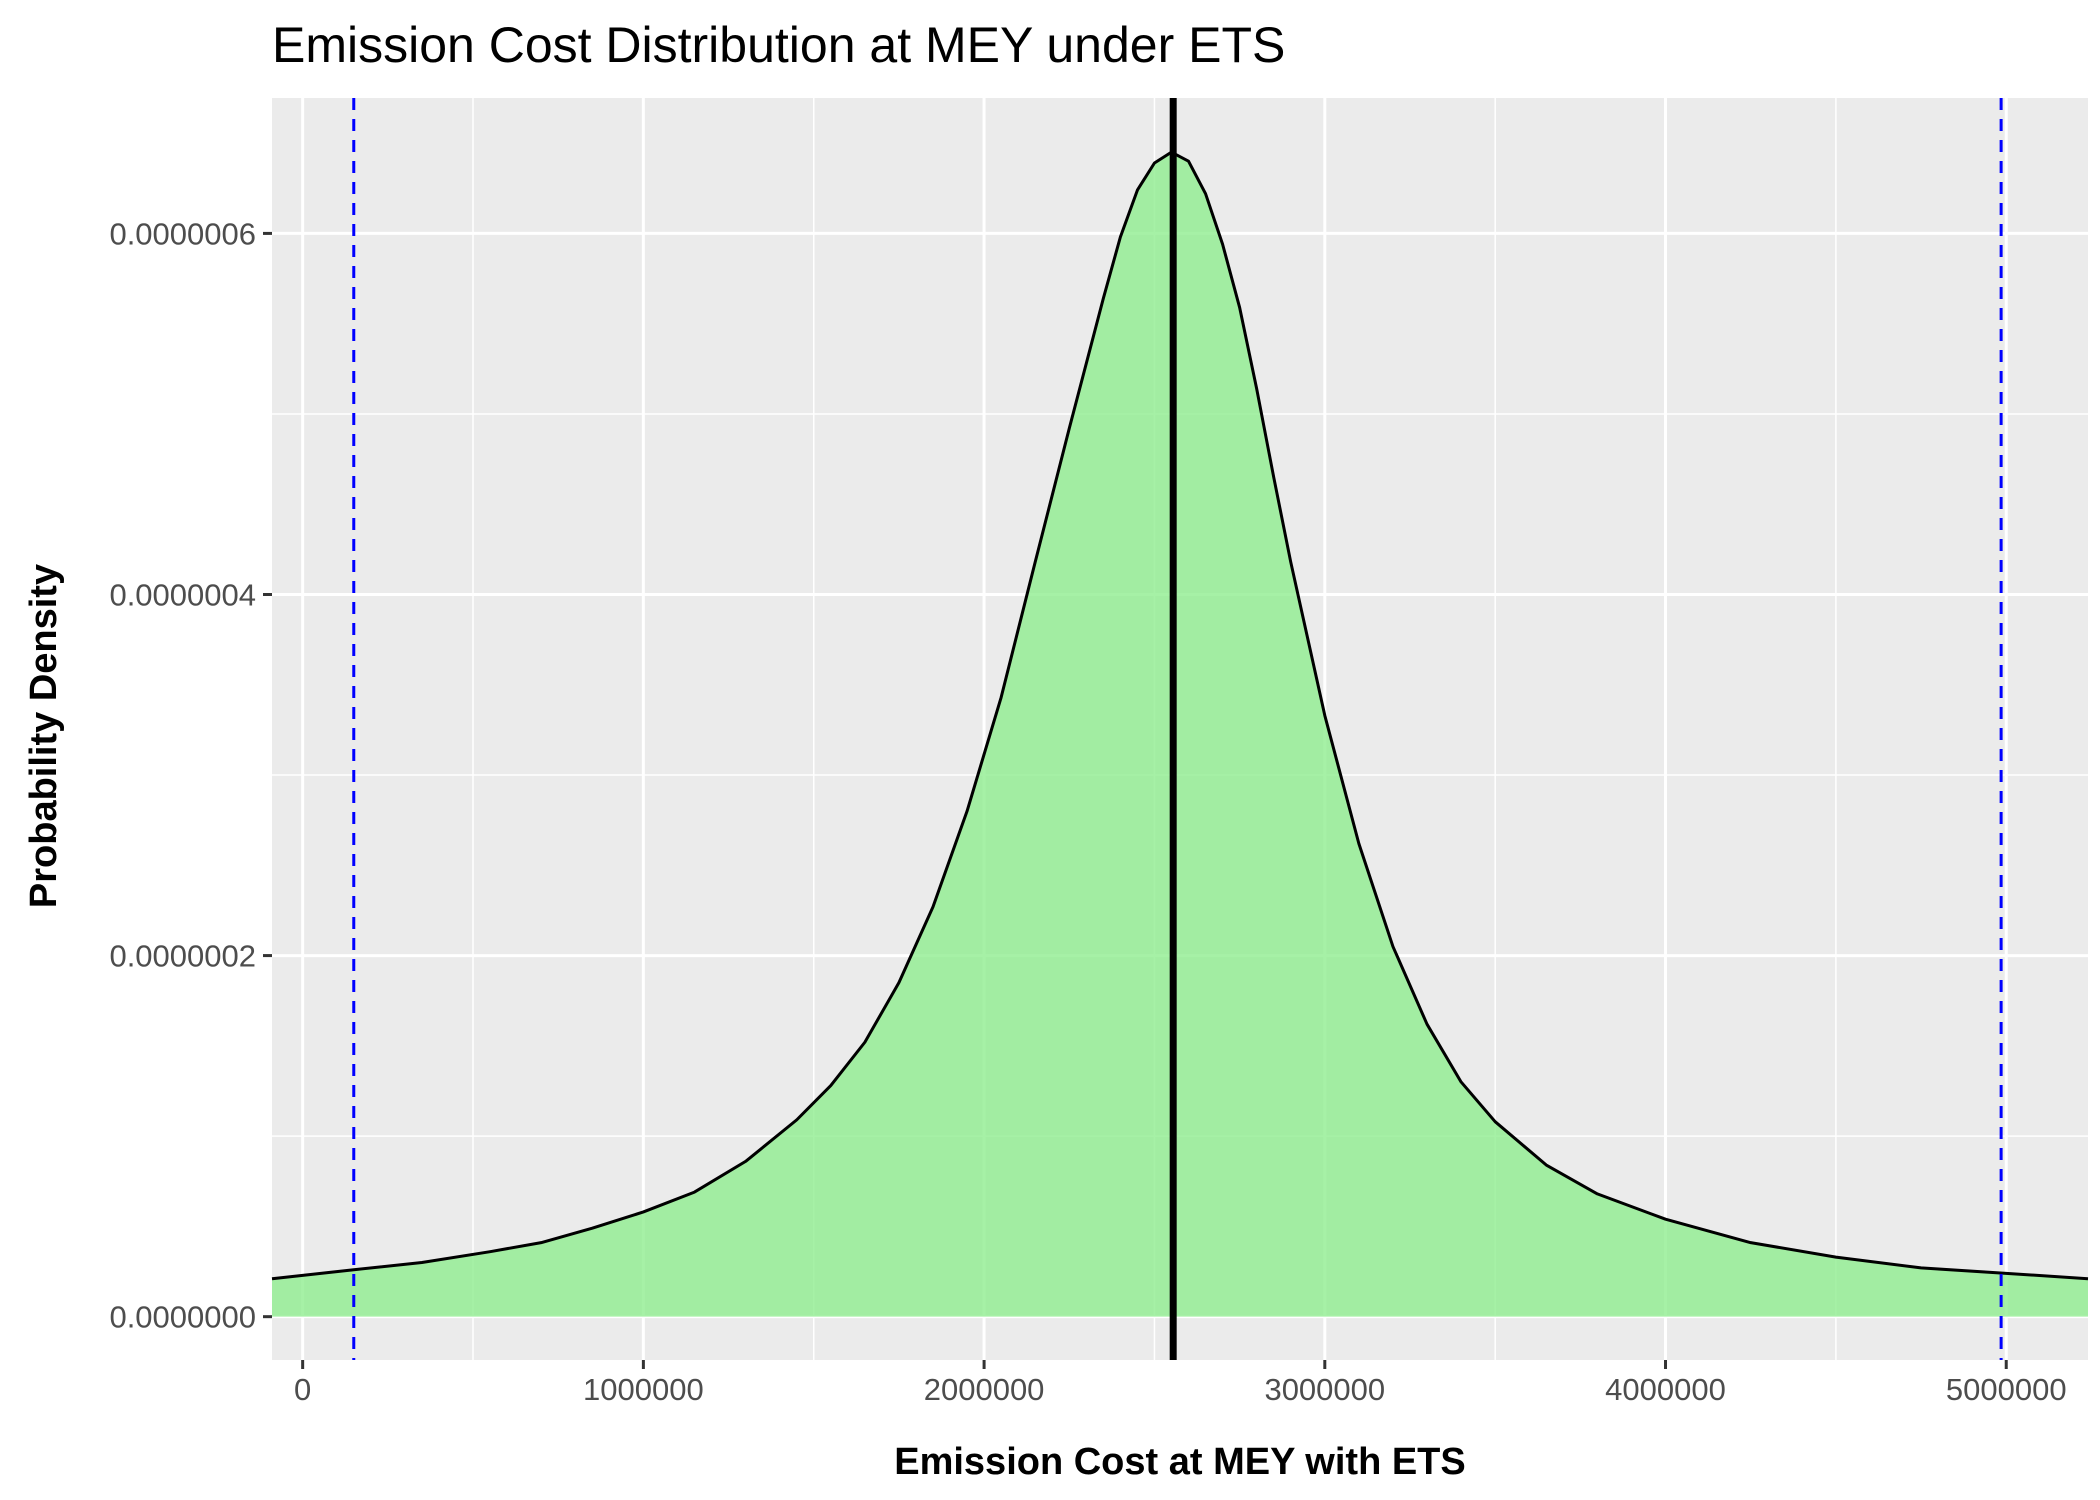  What do you see at coordinates (182, 594) in the screenshot?
I see `y-tick-label: 0.0000004` at bounding box center [182, 594].